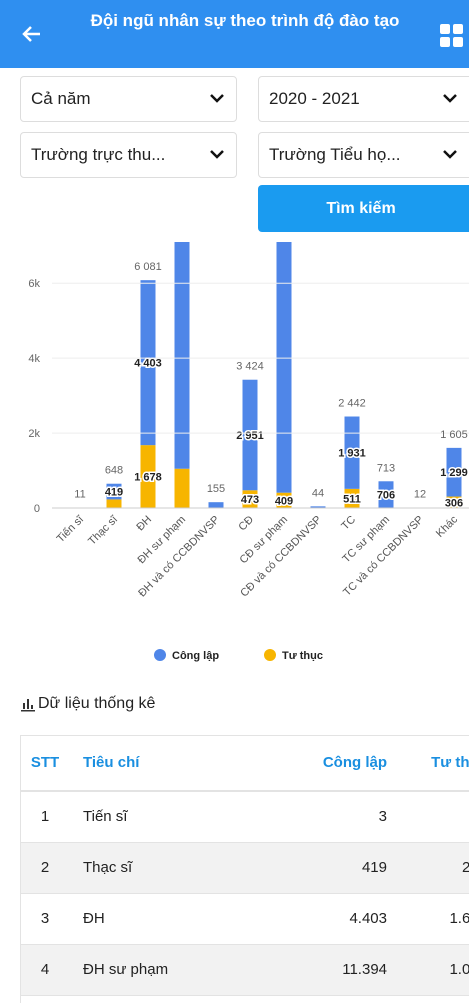  I want to click on table-row: 3 ĐH 4.403 1.678, so click(244, 919).